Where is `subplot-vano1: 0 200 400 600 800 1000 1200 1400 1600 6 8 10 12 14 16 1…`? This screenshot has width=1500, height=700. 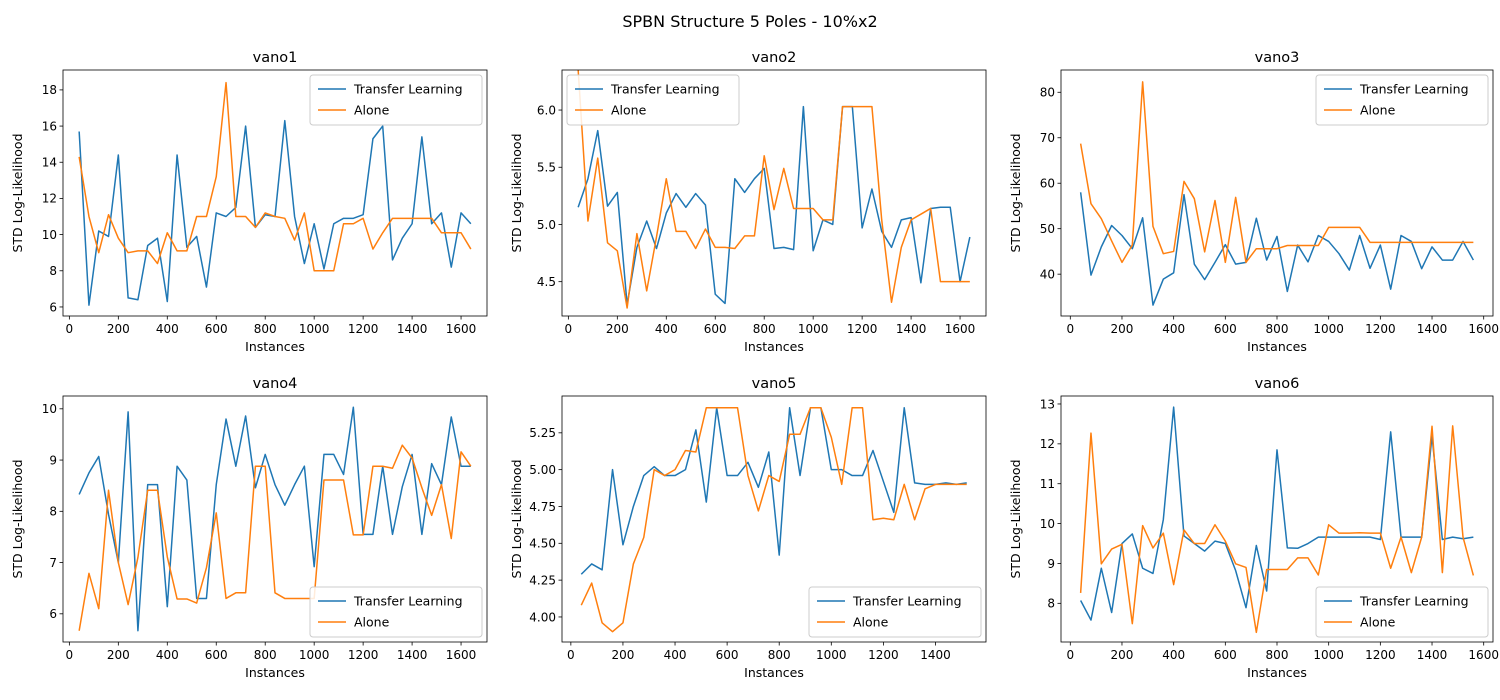 subplot-vano1: 0 200 400 600 800 1000 1200 1400 1600 6 8 10 12 14 16 1… is located at coordinates (249, 202).